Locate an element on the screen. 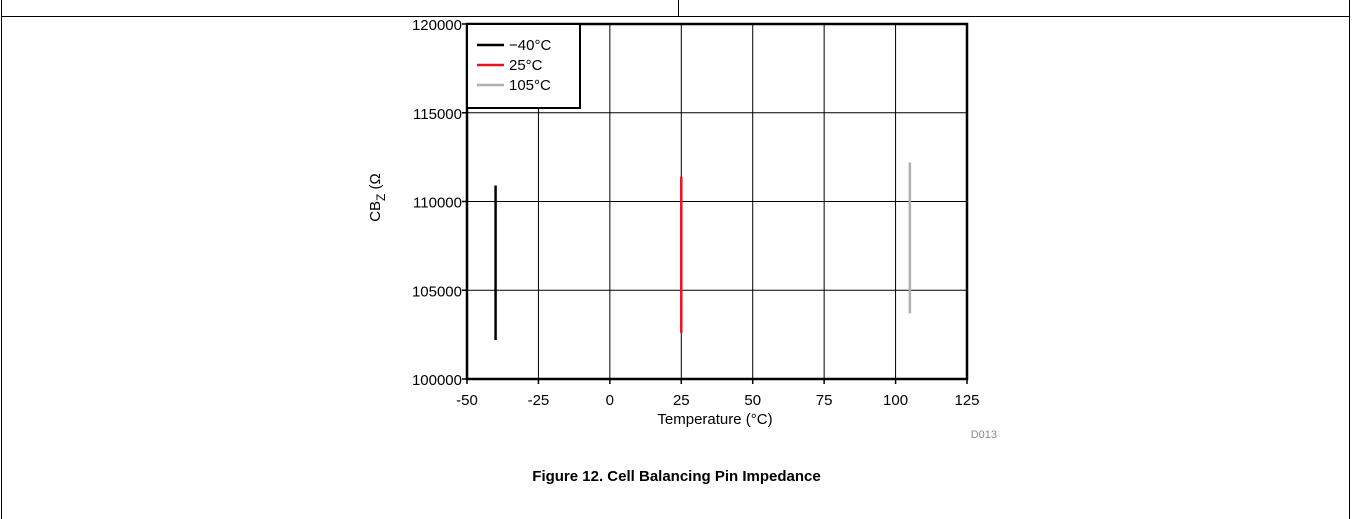 The width and height of the screenshot is (1353, 519). y-axis-label-unit: (Ω is located at coordinates (375, 183).